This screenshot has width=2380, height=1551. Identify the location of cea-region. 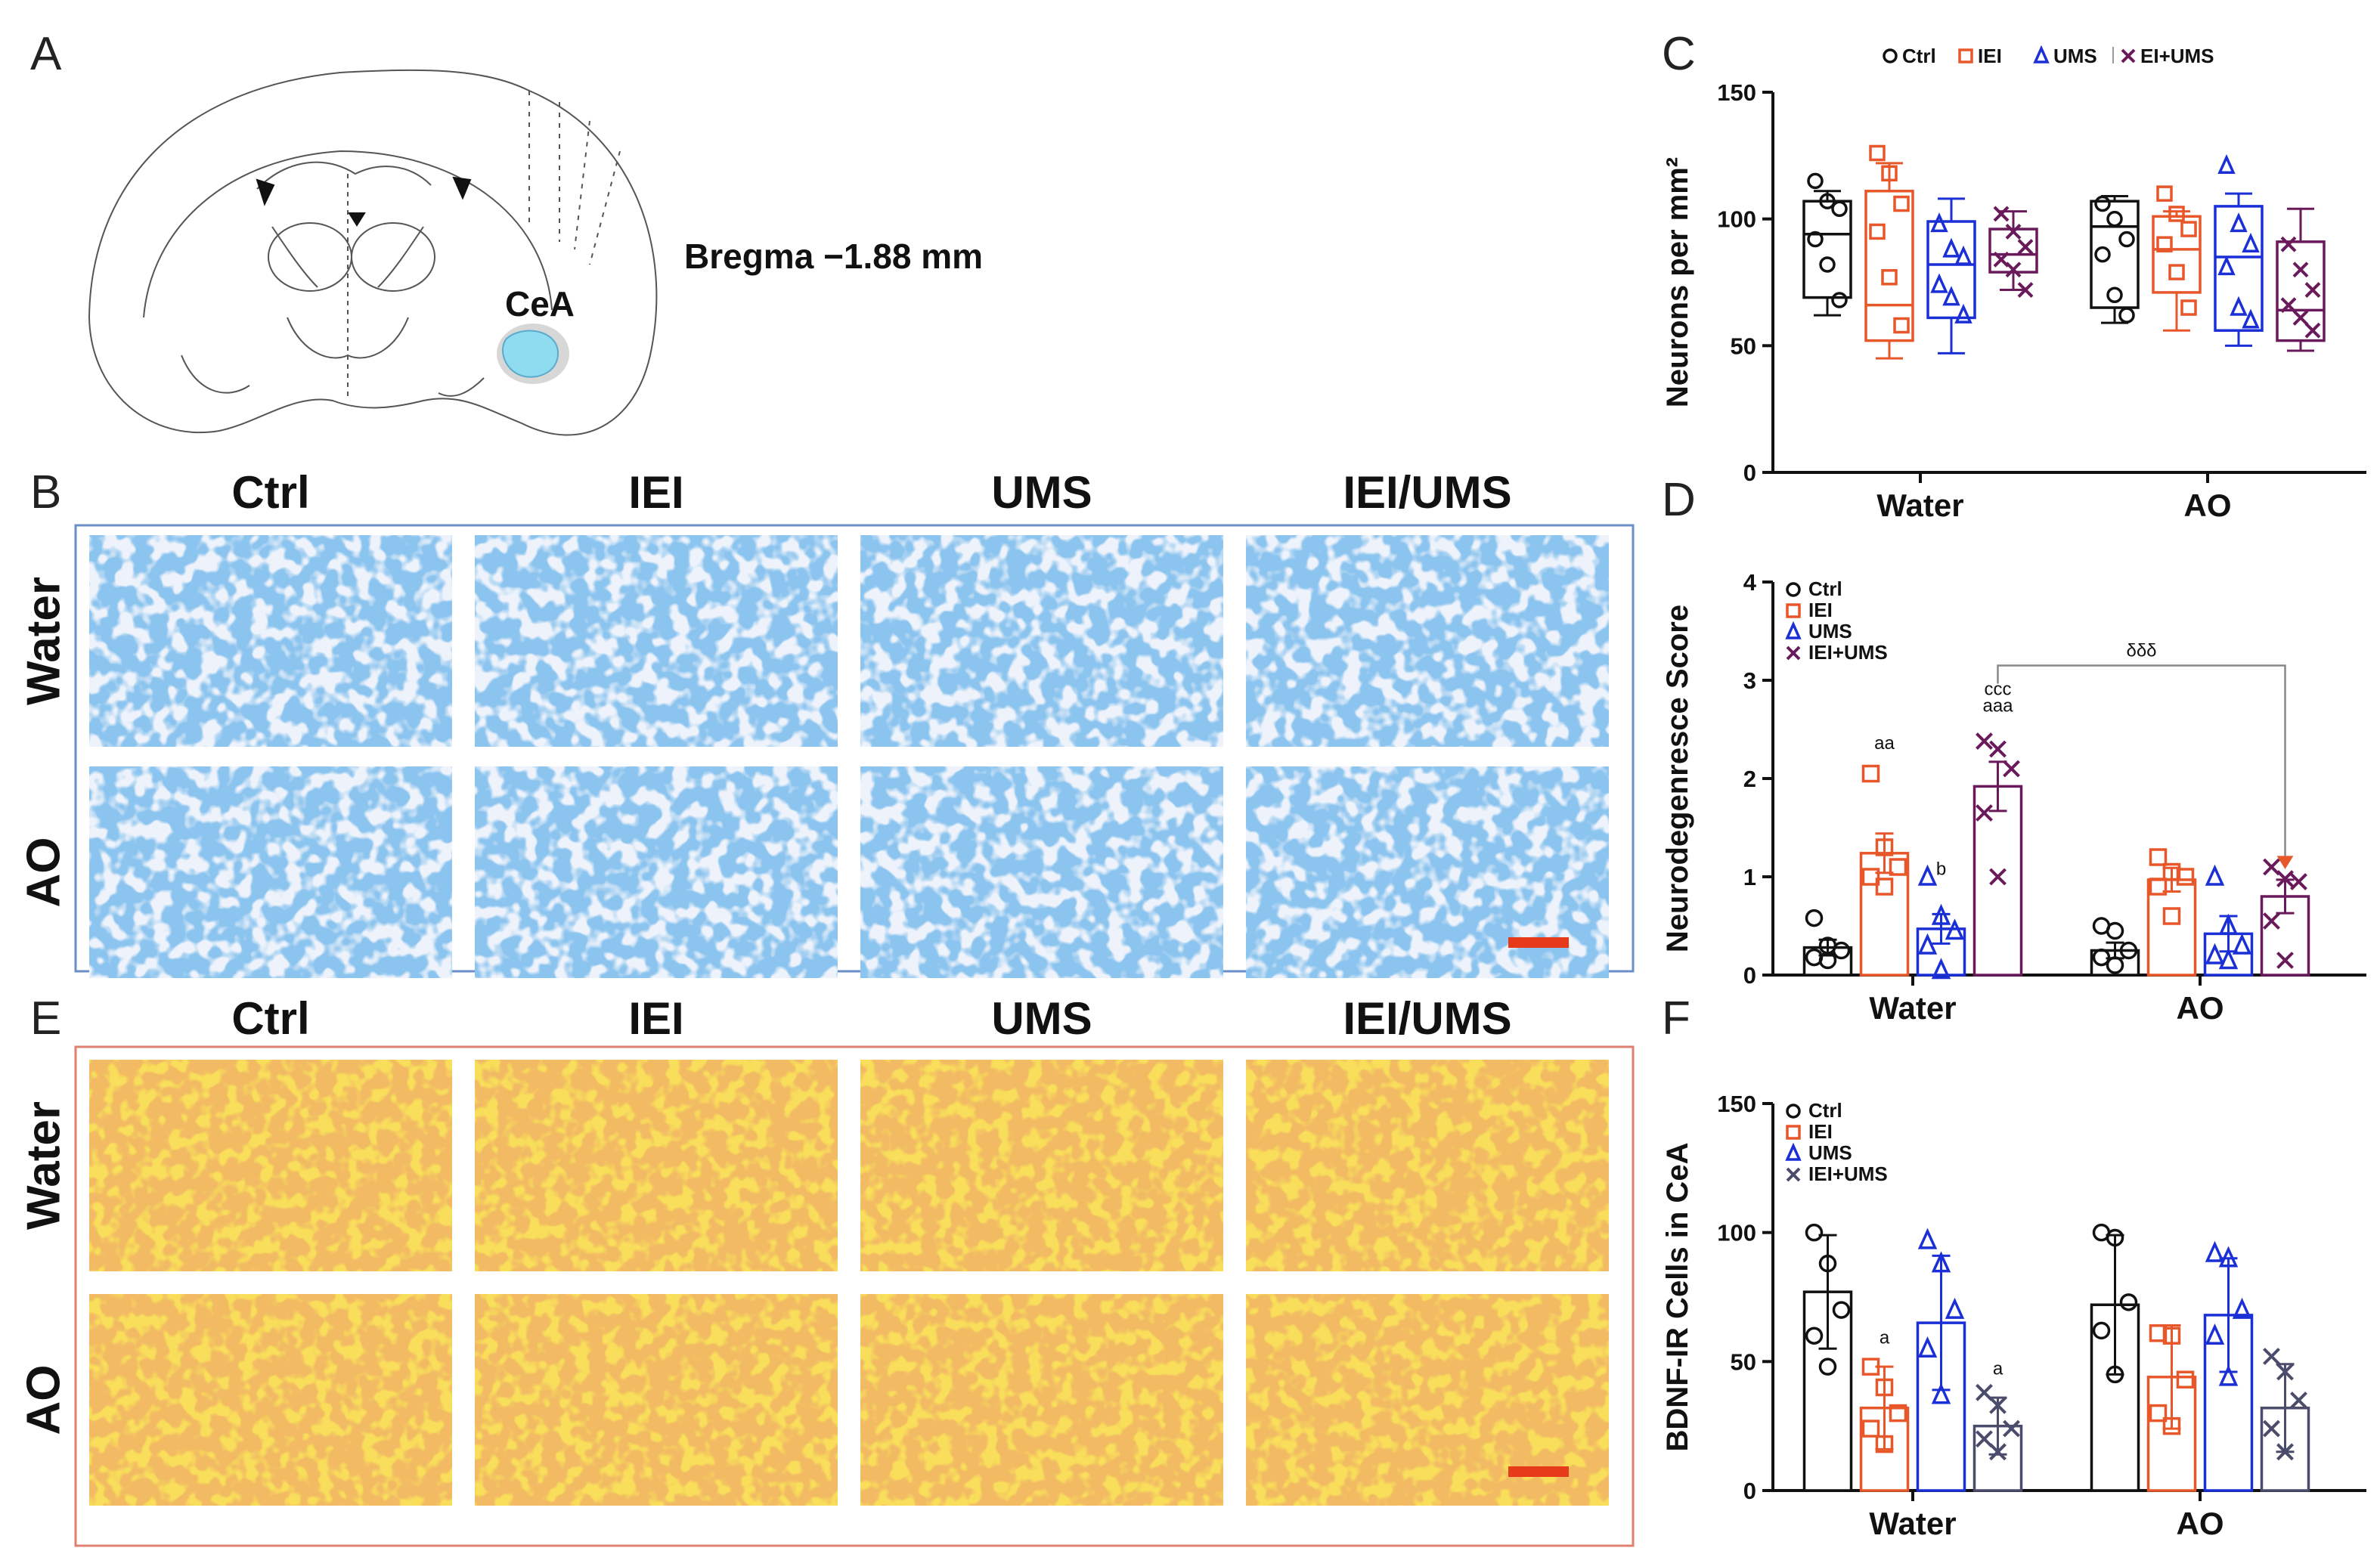
(530, 354).